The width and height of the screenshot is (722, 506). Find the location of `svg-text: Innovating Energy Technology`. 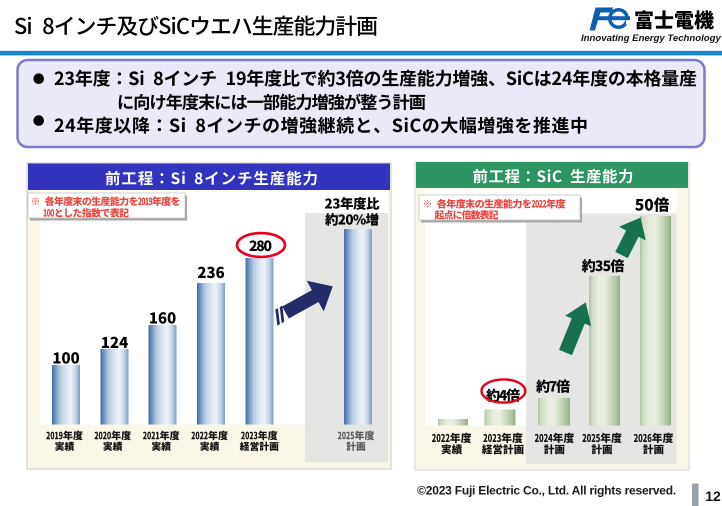

svg-text: Innovating Energy Technology is located at coordinates (651, 38).